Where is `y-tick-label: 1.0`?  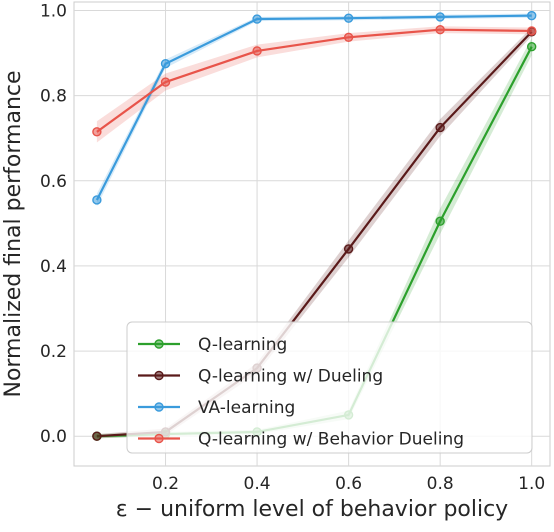 y-tick-label: 1.0 is located at coordinates (53, 12).